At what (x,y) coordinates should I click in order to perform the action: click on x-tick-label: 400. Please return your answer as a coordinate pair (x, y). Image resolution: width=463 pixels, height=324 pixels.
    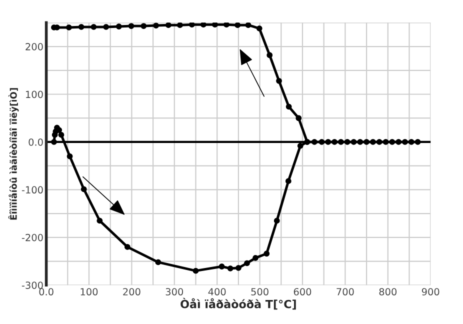
    Looking at the image, I should click on (217, 292).